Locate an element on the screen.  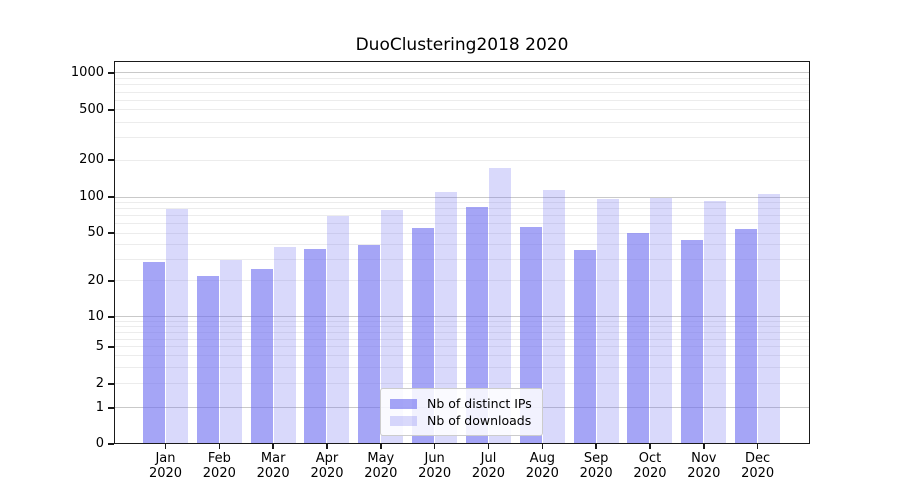
x-label-month: Apr is located at coordinates (327, 458).